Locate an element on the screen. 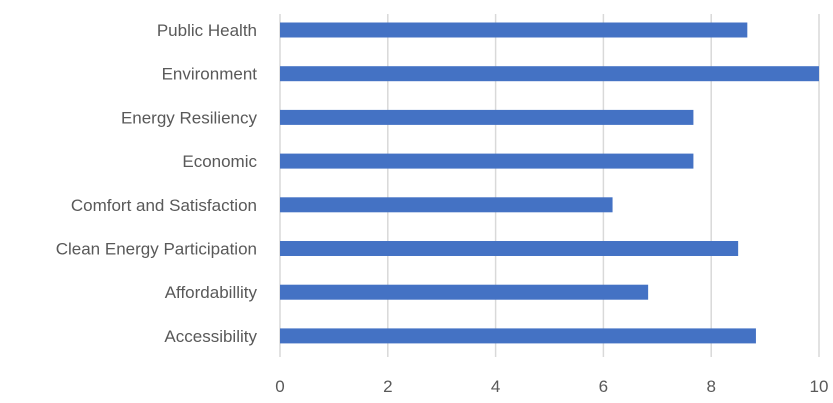 The height and width of the screenshot is (403, 833). x-tick-label: 4 is located at coordinates (495, 386).